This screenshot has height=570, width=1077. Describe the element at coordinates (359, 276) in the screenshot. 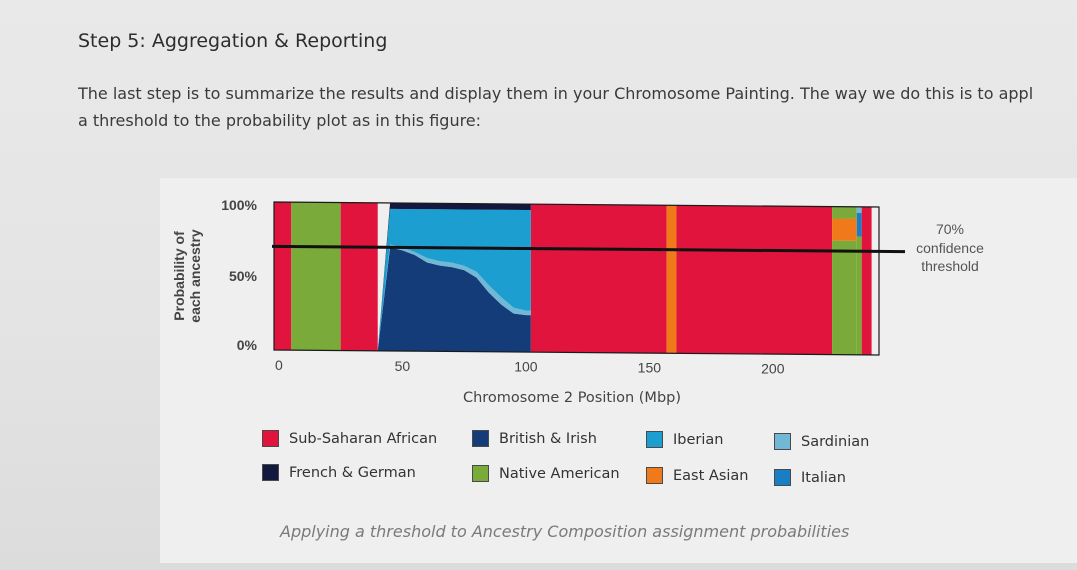

I see `segment-2-sub_saharan` at that location.